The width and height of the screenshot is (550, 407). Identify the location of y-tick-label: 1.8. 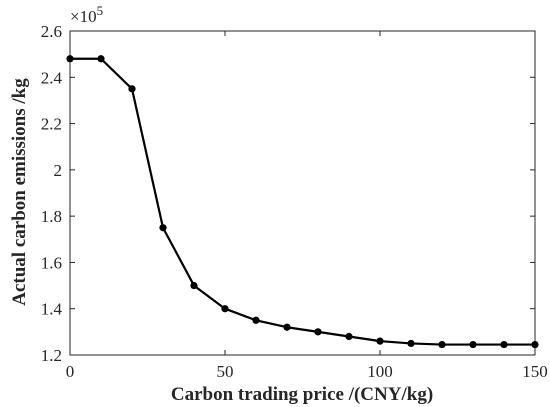
(51, 216).